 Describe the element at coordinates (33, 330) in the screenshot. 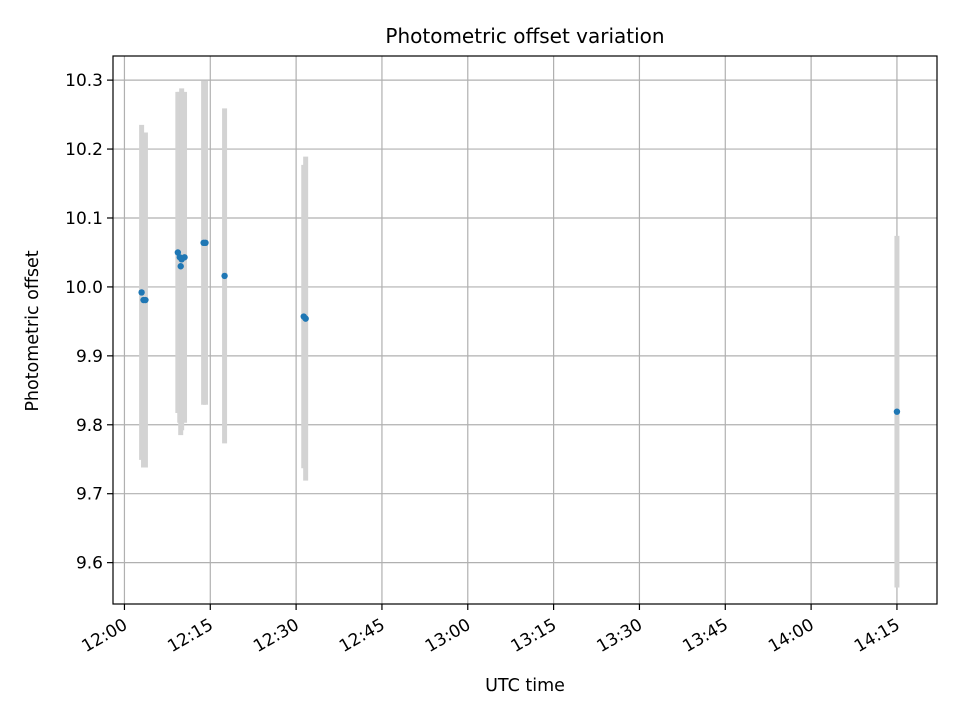

I see `y-axis-title: Photometric offset` at that location.